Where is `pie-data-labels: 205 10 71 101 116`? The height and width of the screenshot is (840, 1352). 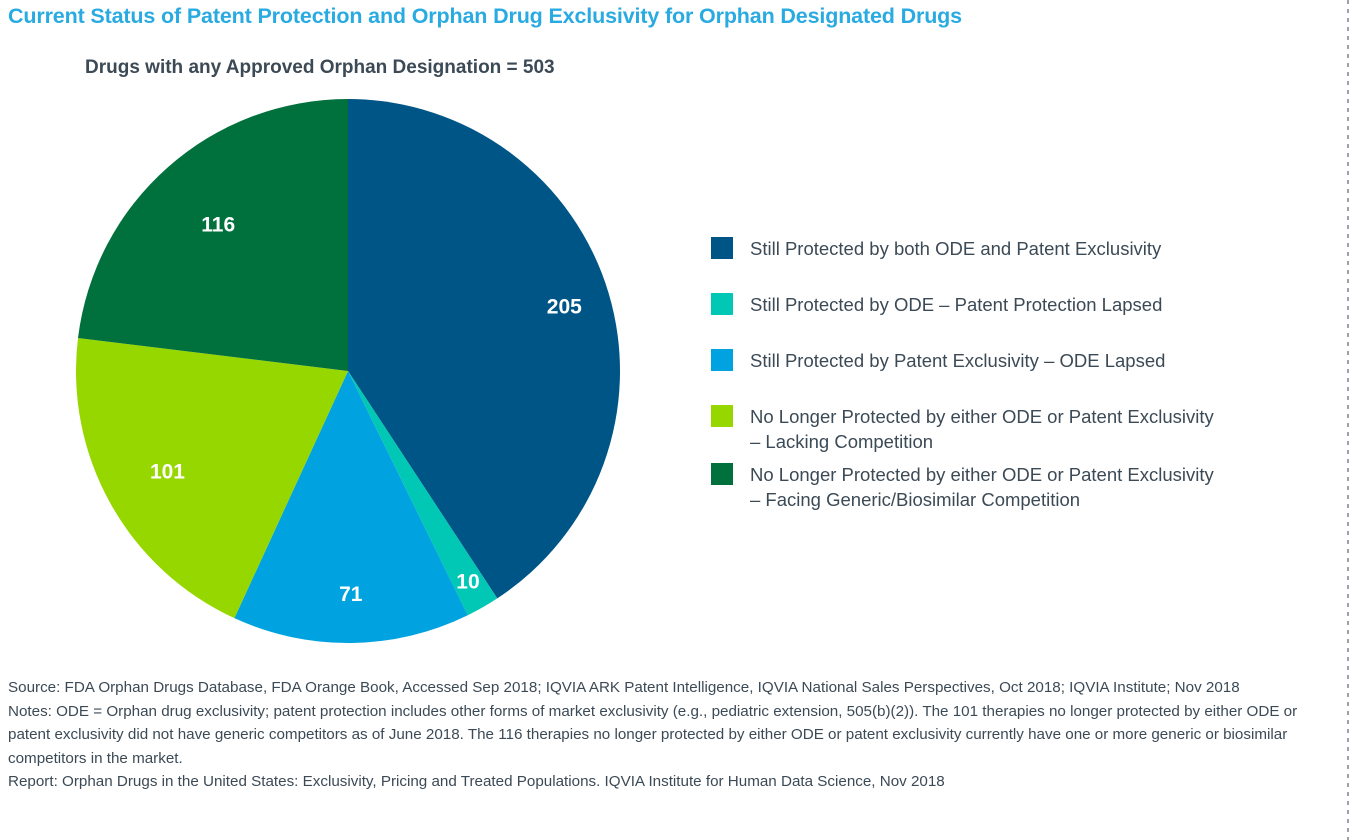
pie-data-labels: 205 10 71 101 116 is located at coordinates (366, 409).